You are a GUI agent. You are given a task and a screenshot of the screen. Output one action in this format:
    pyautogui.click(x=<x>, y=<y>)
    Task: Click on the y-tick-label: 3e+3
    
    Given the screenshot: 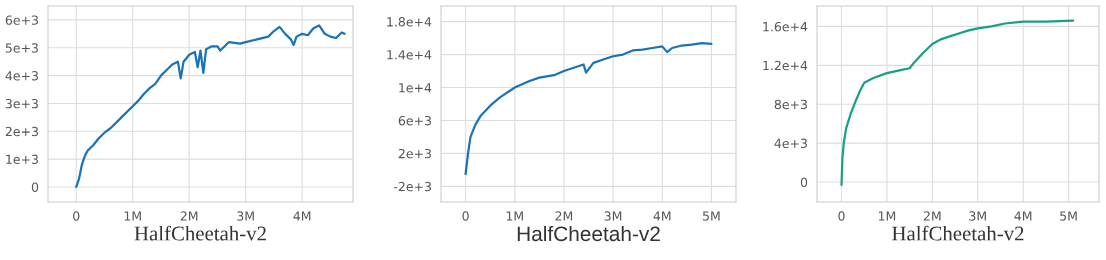 What is the action you would take?
    pyautogui.click(x=21, y=103)
    